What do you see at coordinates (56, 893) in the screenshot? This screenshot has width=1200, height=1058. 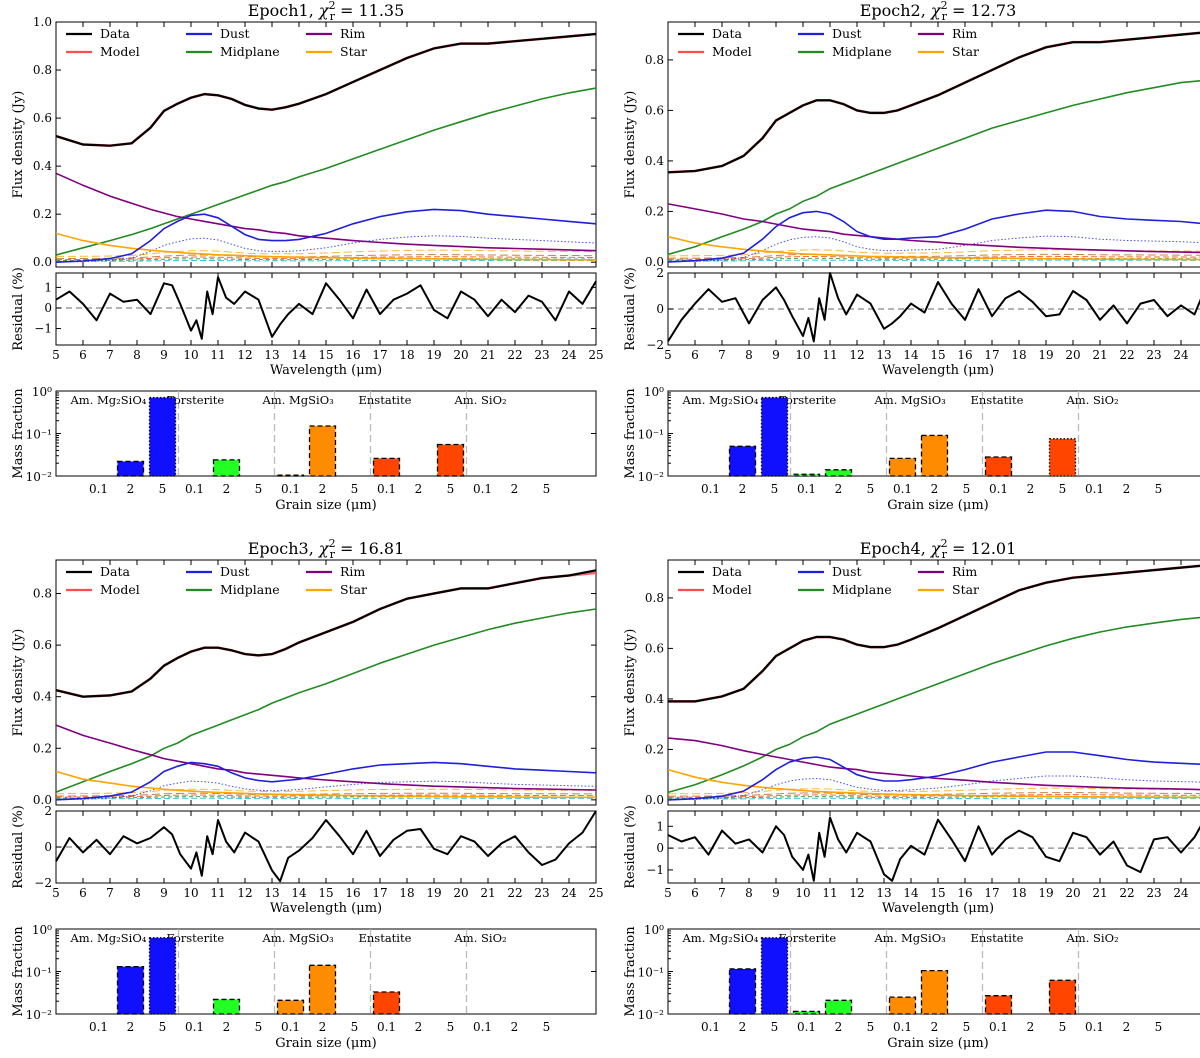 I see `wavelength-tick-label: 5` at bounding box center [56, 893].